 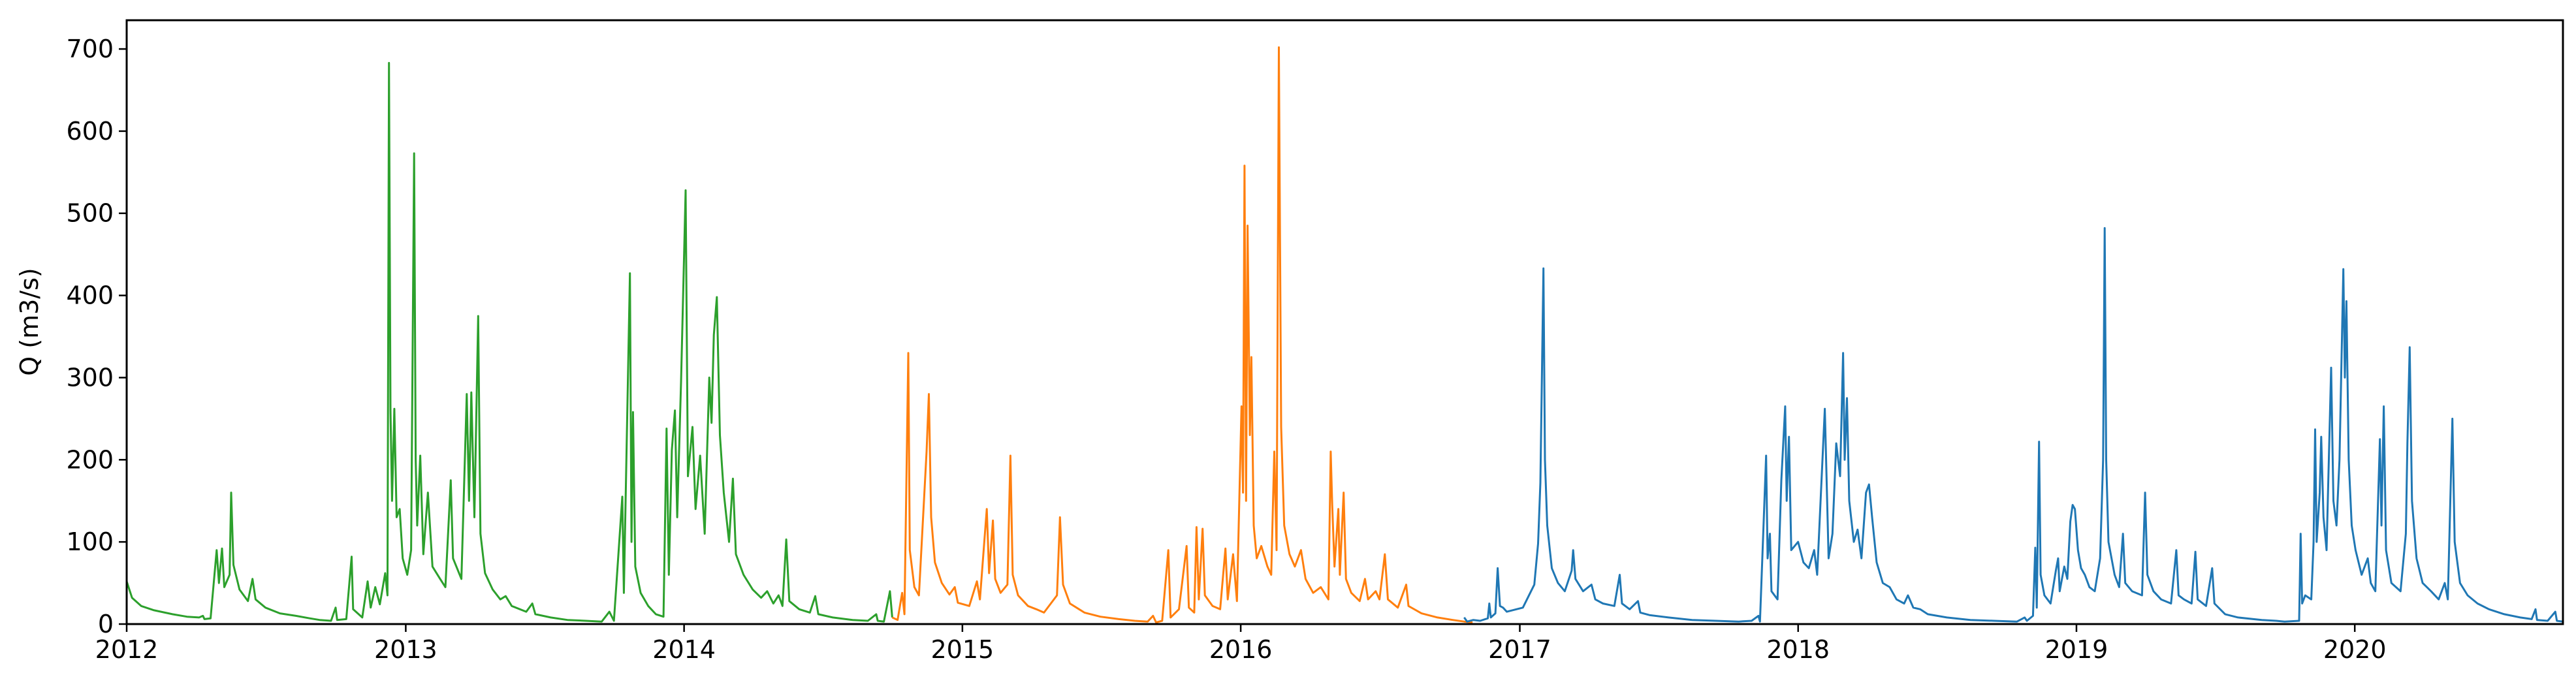 I want to click on y-tick-label: 400, so click(x=90, y=295).